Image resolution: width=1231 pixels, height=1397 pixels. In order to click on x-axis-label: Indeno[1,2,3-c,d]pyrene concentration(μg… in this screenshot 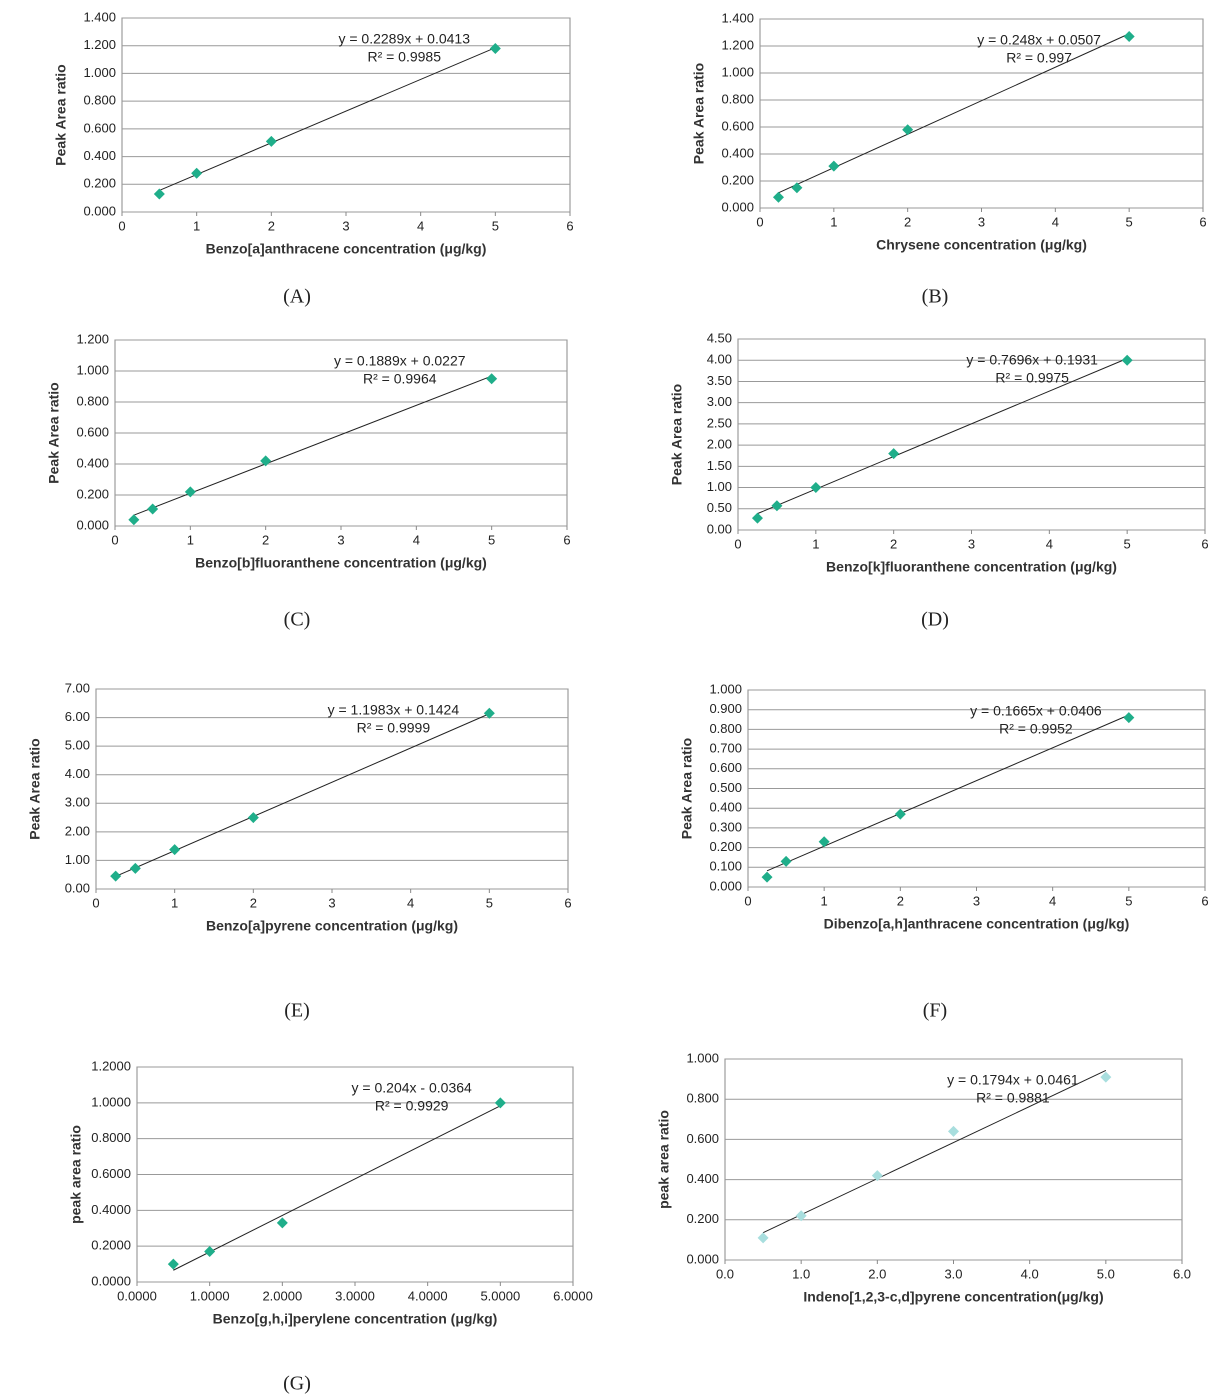, I will do `click(953, 1297)`.